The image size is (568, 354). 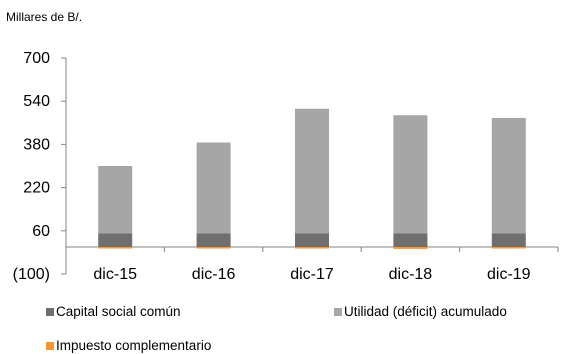 What do you see at coordinates (425, 311) in the screenshot?
I see `legend-label-utilidad-acumulado: Utilidad (déficit) acumulado` at bounding box center [425, 311].